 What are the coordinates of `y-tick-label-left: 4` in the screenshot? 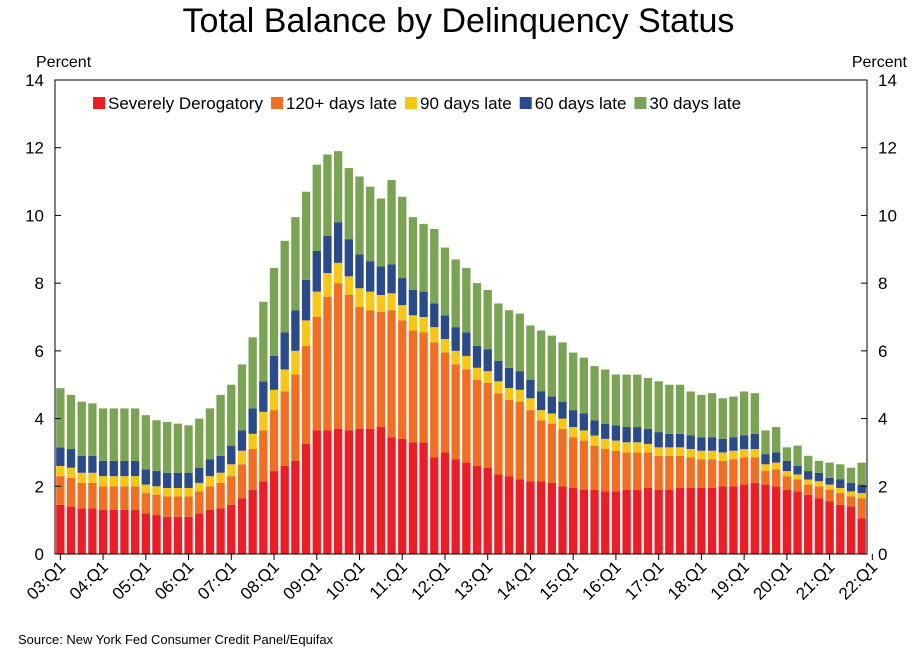 It's located at (39, 419).